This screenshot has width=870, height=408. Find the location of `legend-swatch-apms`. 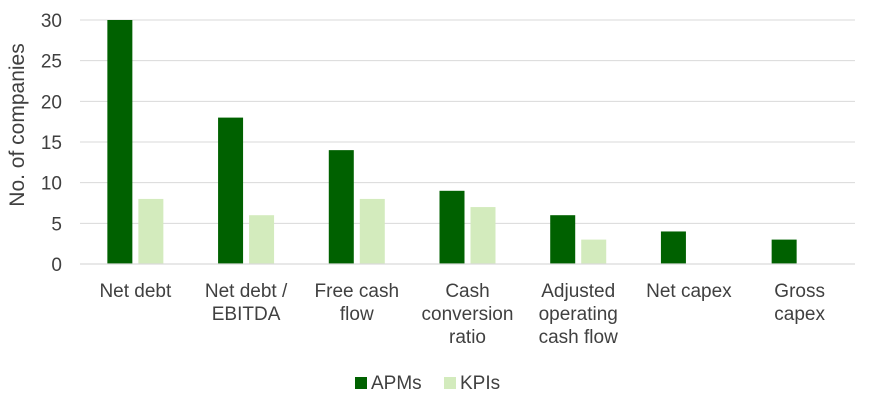

legend-swatch-apms is located at coordinates (361, 383).